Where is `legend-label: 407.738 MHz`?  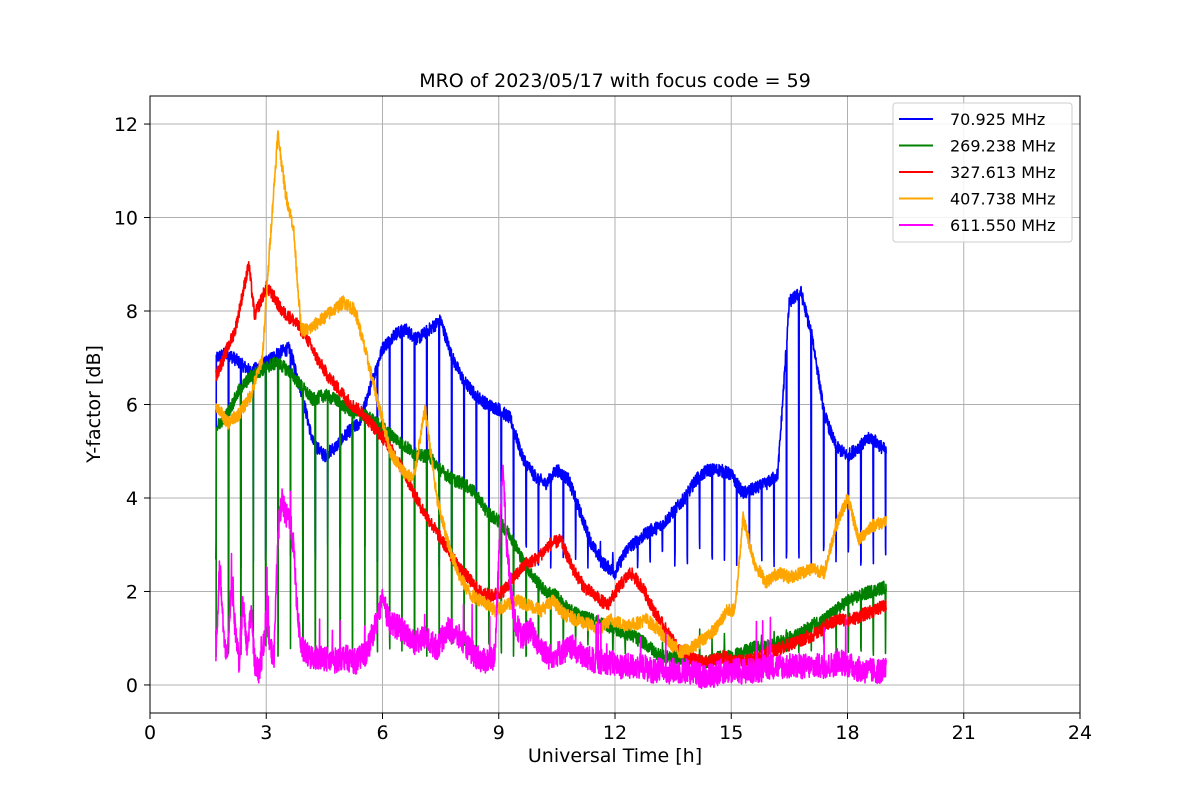
legend-label: 407.738 MHz is located at coordinates (1002, 199).